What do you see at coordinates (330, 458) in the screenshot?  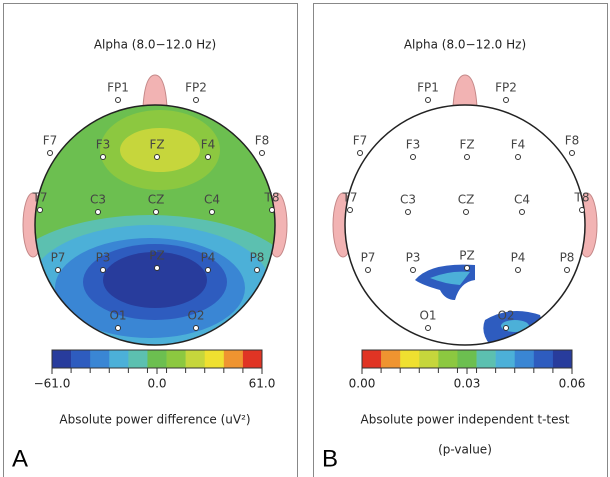 I see `panel-letter: B` at bounding box center [330, 458].